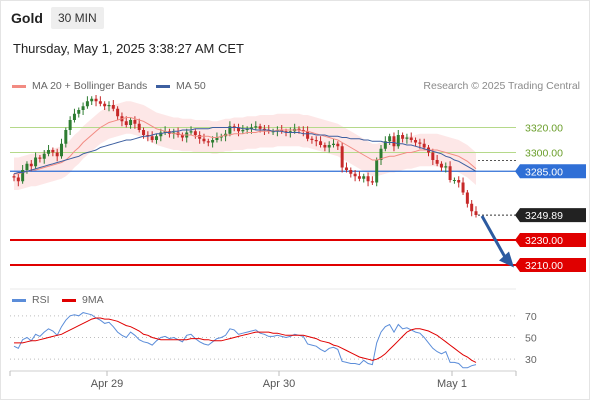 The height and width of the screenshot is (400, 590). What do you see at coordinates (501, 86) in the screenshot?
I see `credit-label: Research © 2025 Trading Central` at bounding box center [501, 86].